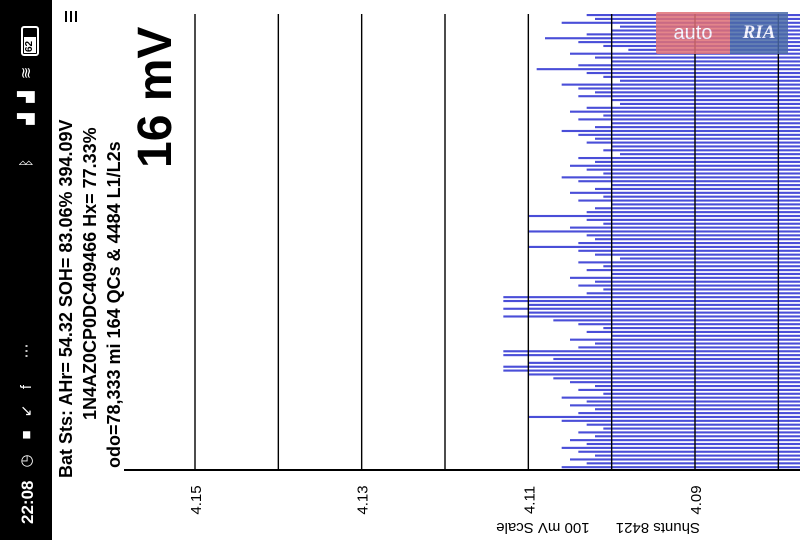  What do you see at coordinates (196, 499) in the screenshot?
I see `tick-label: 4.15` at bounding box center [196, 499].